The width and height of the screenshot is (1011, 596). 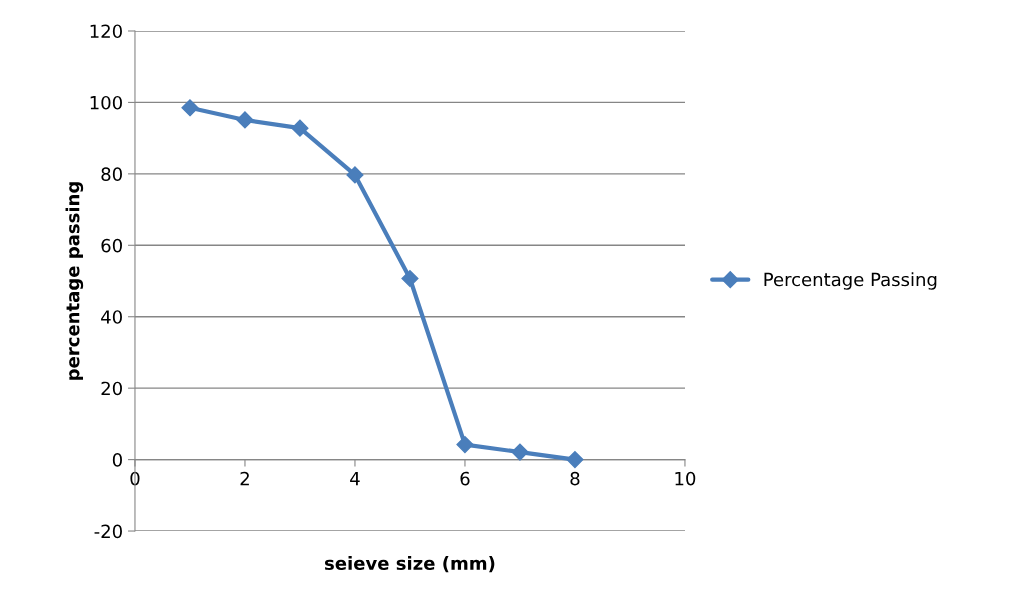 I want to click on y-axis-title: percentage passing, so click(x=74, y=281).